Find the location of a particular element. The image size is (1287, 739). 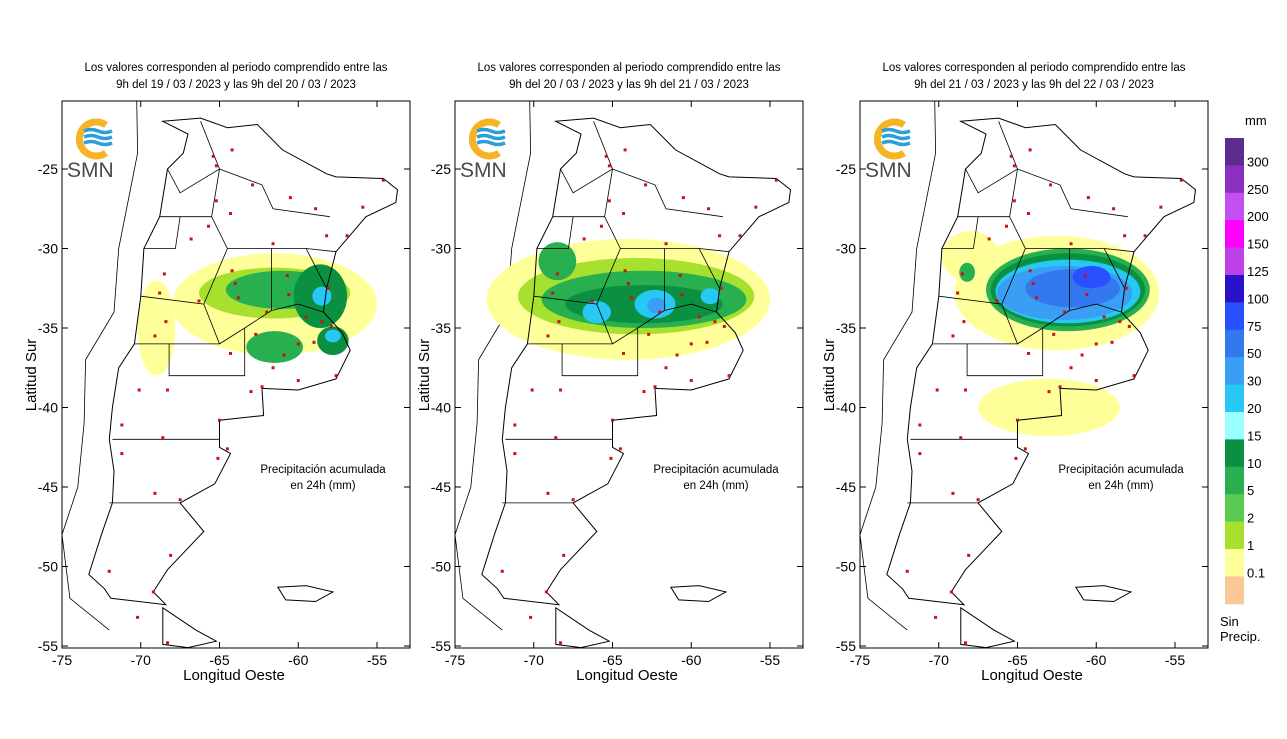

y-axis-label: Latitud Sur is located at coordinates (424, 375).